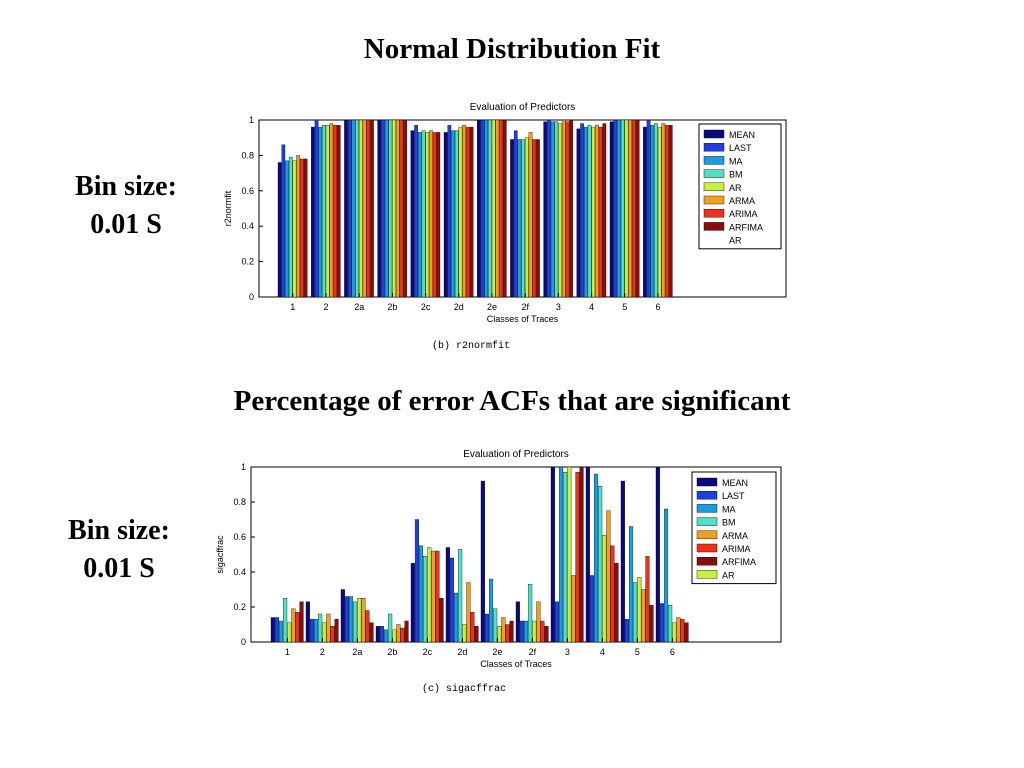 This screenshot has width=1024, height=768. I want to click on legend-entry: MEAN, so click(742, 135).